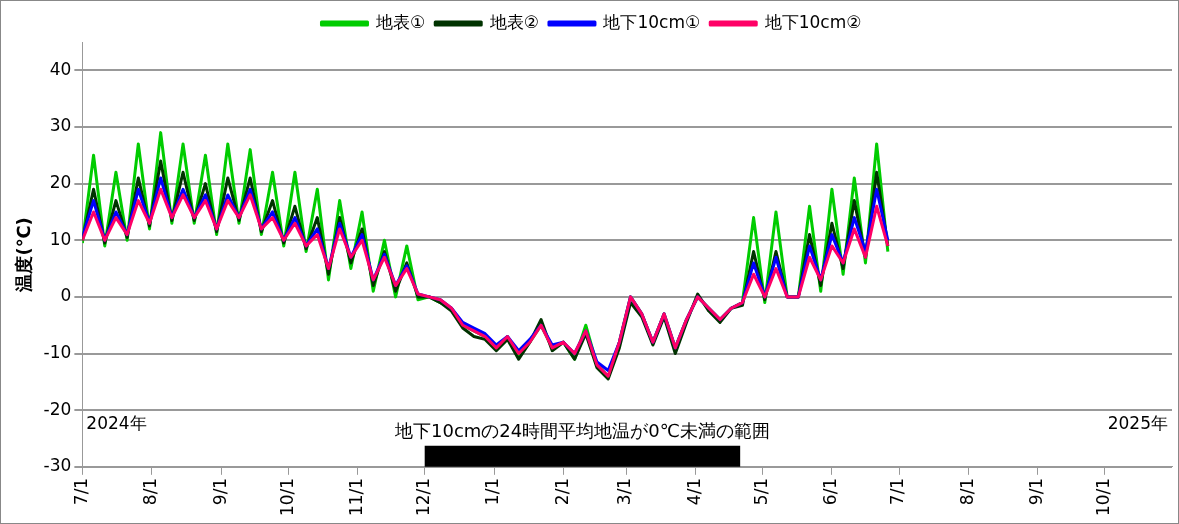 Image resolution: width=1179 pixels, height=524 pixels. I want to click on legend-label: 地下10cm②, so click(812, 21).